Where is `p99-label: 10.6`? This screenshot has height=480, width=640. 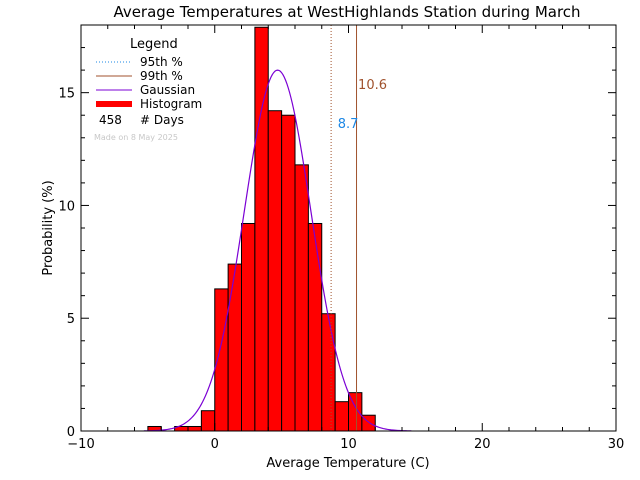 p99-label: 10.6 is located at coordinates (372, 85).